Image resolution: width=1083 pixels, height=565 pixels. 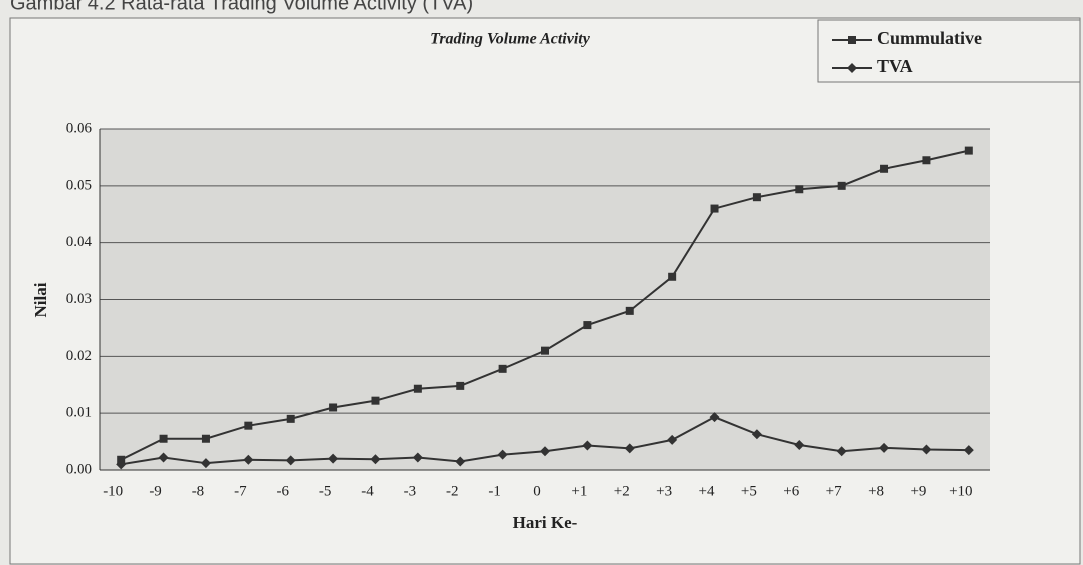 I want to click on x-tick-label: -5, so click(x=325, y=491).